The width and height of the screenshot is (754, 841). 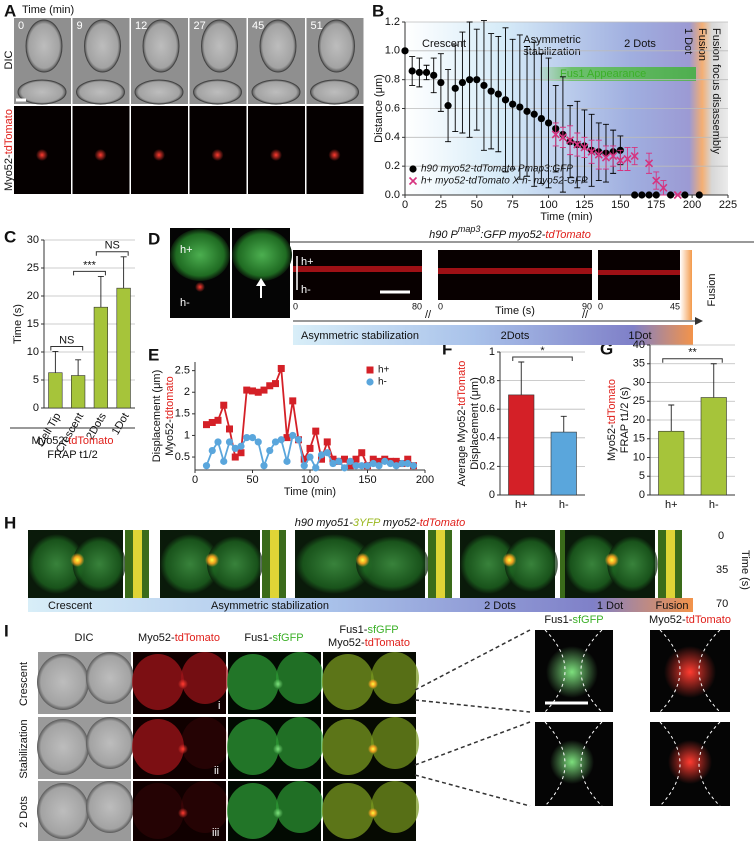 I want to click on x-tick-label: 150, so click(x=367, y=480).